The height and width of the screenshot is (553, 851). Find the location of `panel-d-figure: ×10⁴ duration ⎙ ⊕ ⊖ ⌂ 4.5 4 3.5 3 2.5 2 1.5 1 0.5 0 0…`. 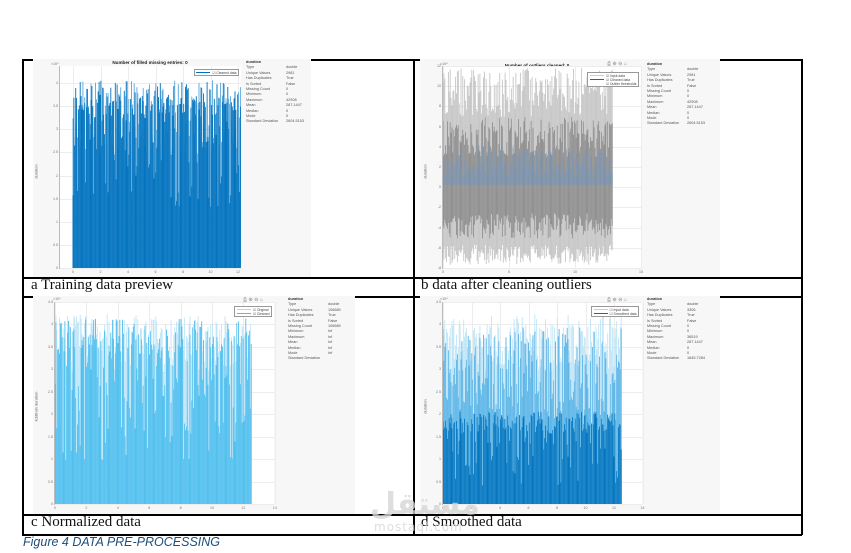

panel-d-figure: ×10⁴ duration ⎙ ⊕ ⊖ ⌂ 4.5 4 3.5 3 2.5 2 1.5 1 0.5 0 0… is located at coordinates (570, 405).